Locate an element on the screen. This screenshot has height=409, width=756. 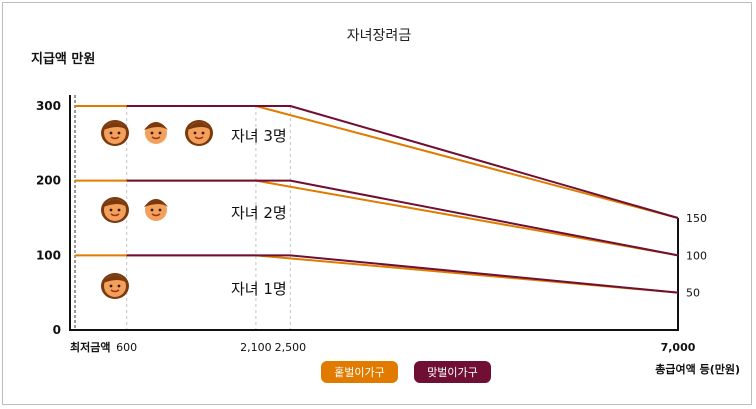
x-axis-label: 총급여액 등(만원) is located at coordinates (697, 369).